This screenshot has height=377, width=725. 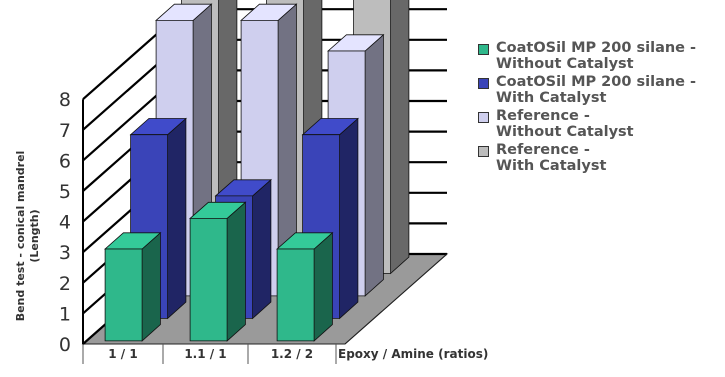 What do you see at coordinates (65, 100) in the screenshot?
I see `y-tick-label: 8` at bounding box center [65, 100].